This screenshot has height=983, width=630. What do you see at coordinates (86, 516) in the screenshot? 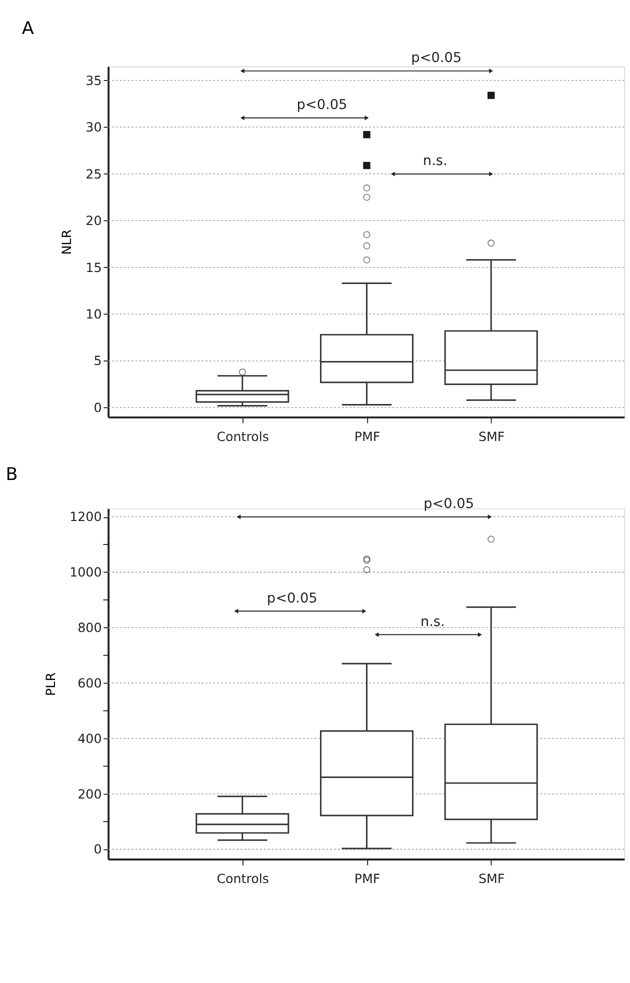
I see `y-tick-label: 1200` at bounding box center [86, 516].